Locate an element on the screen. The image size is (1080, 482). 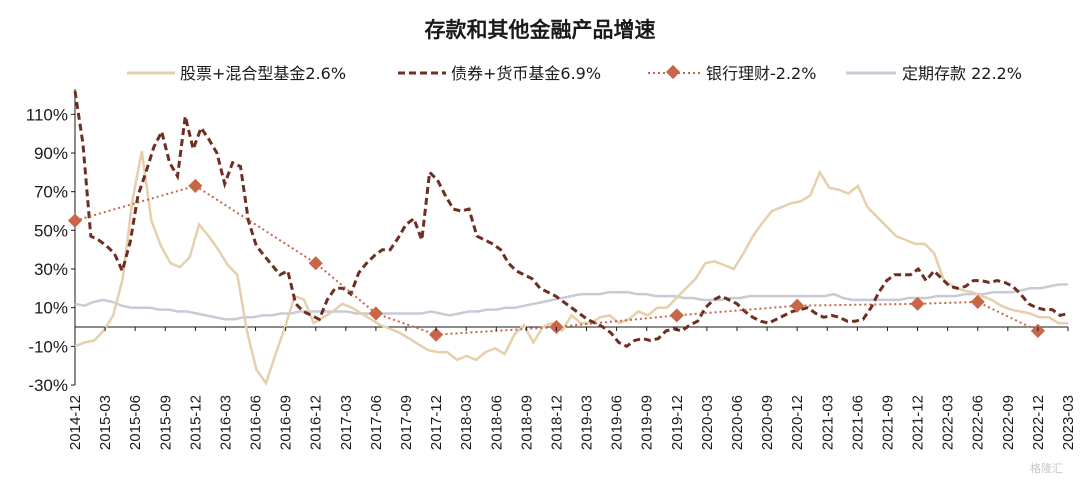
x-tick-label: 2021-09 is located at coordinates (887, 422).